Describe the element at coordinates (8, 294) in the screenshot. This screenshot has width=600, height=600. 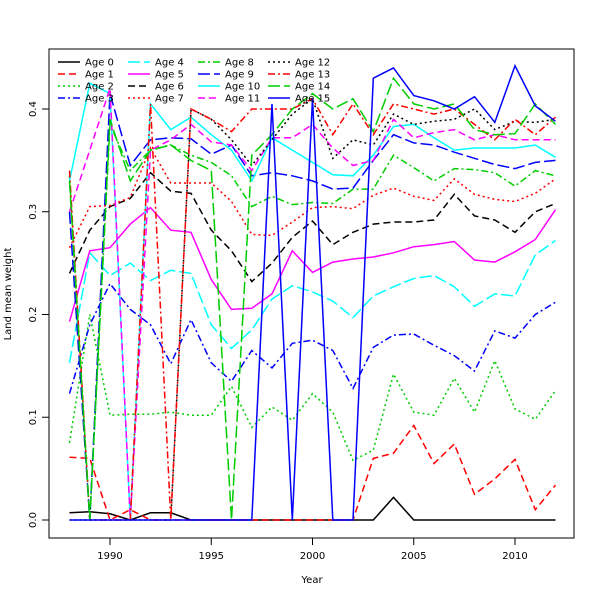
I see `y-axis-label: Land mean weight` at that location.